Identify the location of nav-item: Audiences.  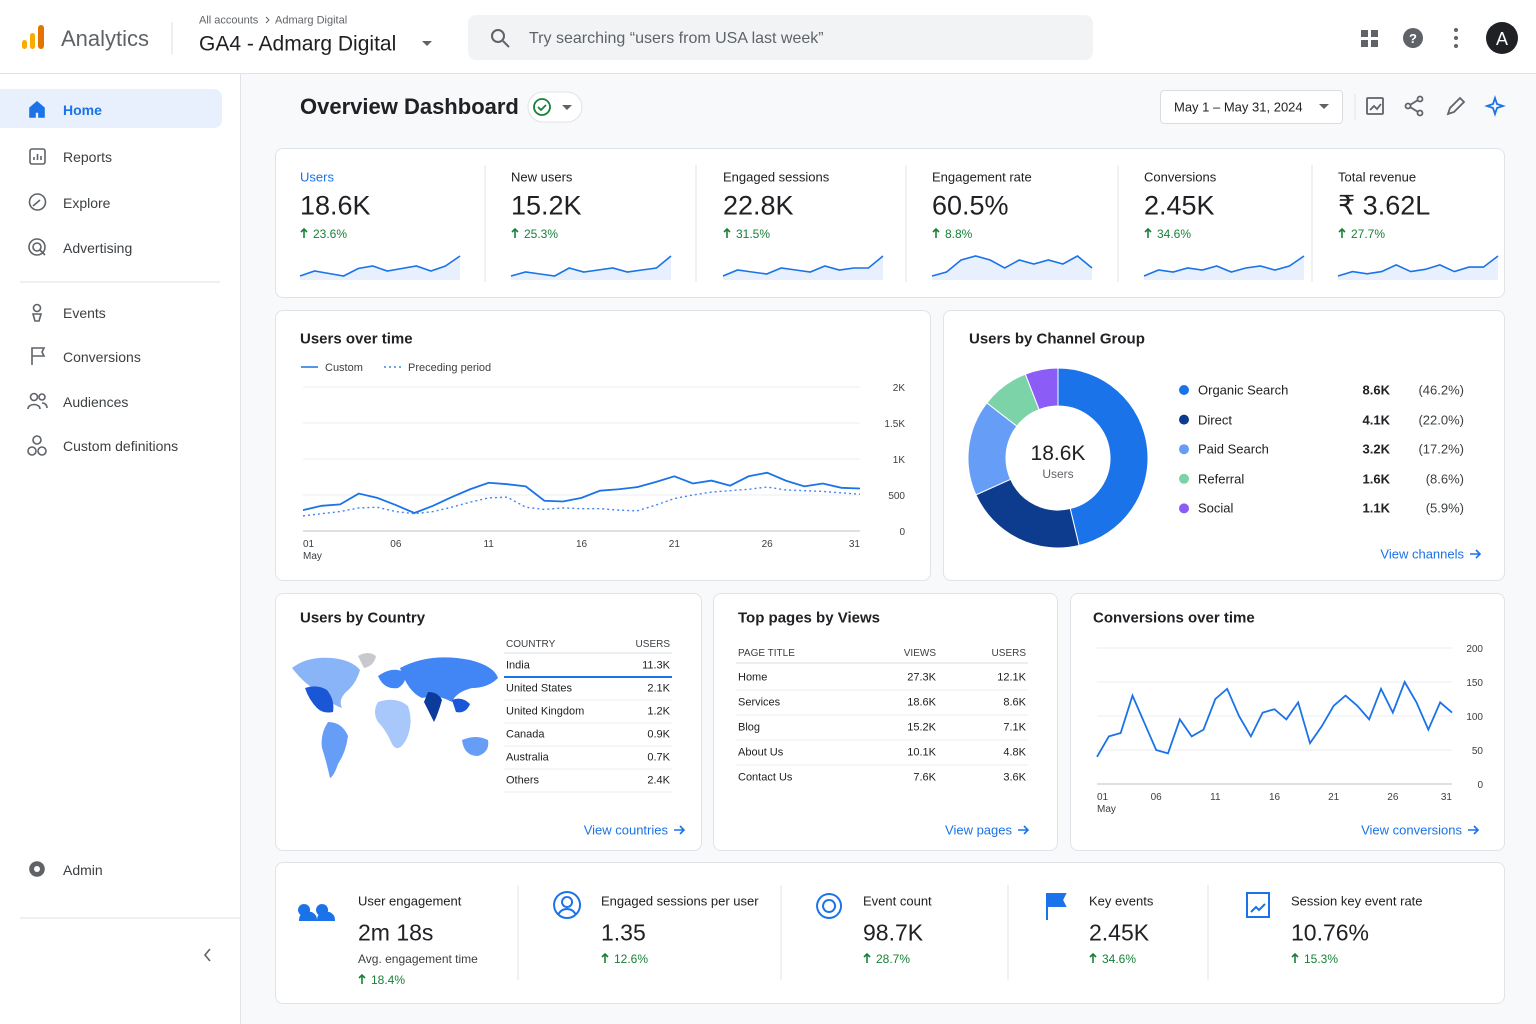
(96, 402).